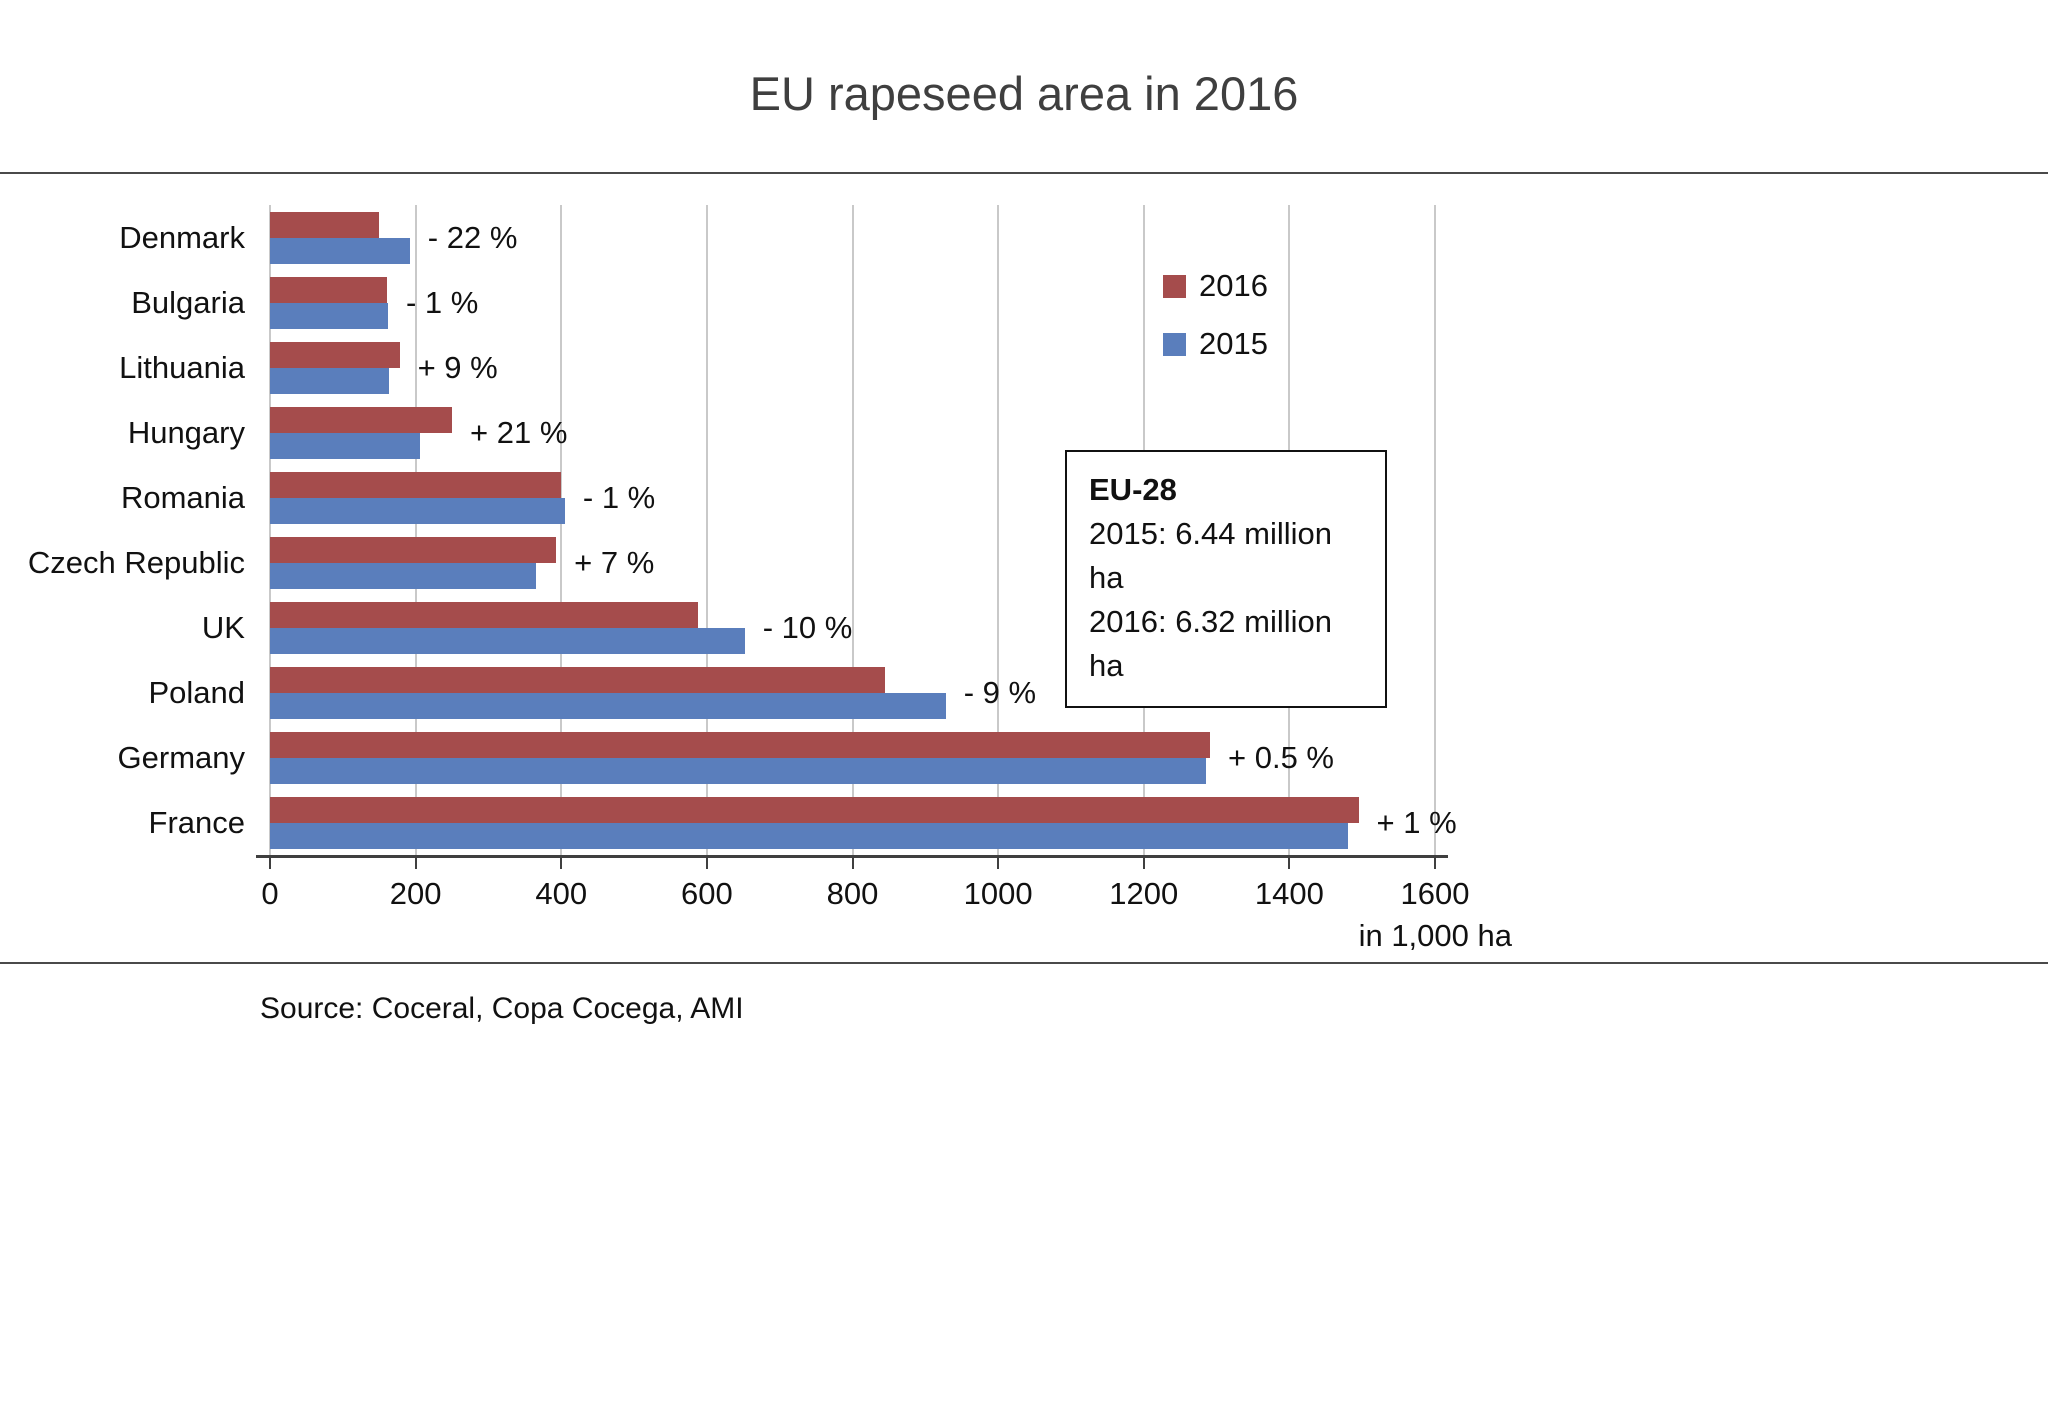 The image size is (2048, 1401). What do you see at coordinates (1233, 285) in the screenshot?
I see `legend-label-2016: 2016` at bounding box center [1233, 285].